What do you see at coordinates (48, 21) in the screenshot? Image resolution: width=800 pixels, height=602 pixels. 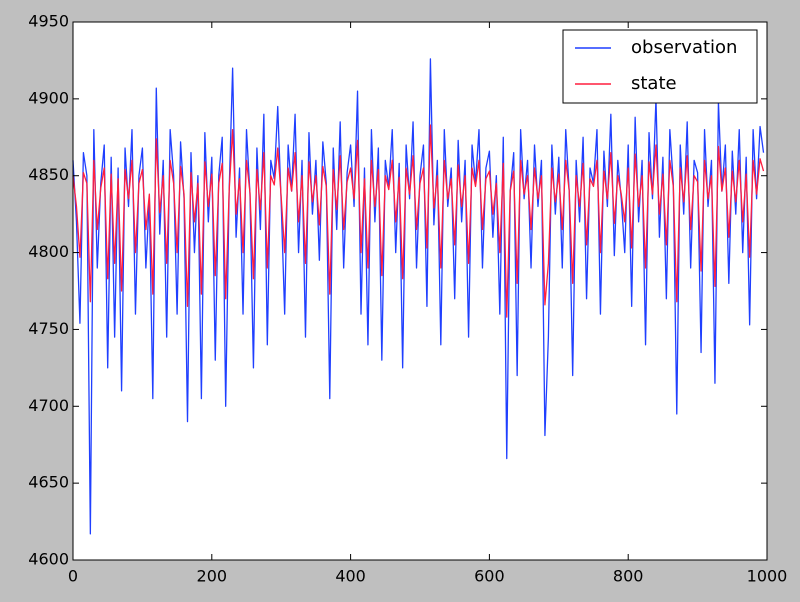 I see `y-tick-label: 4950` at bounding box center [48, 21].